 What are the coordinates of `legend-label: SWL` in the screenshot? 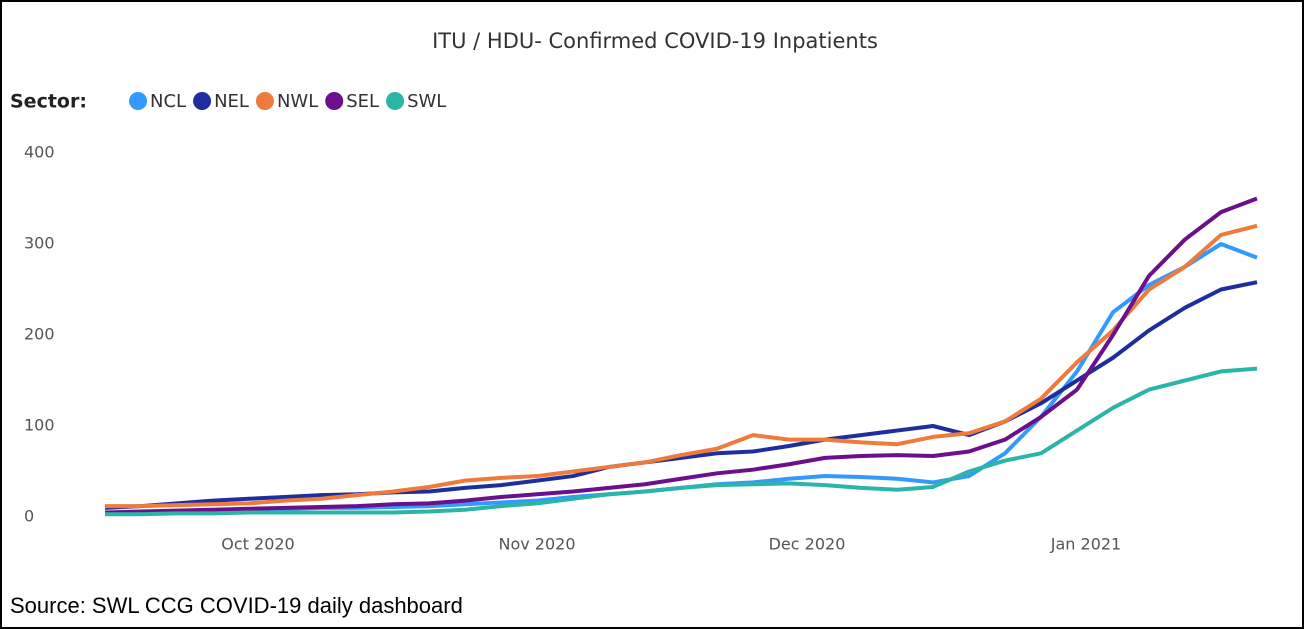 It's located at (426, 101).